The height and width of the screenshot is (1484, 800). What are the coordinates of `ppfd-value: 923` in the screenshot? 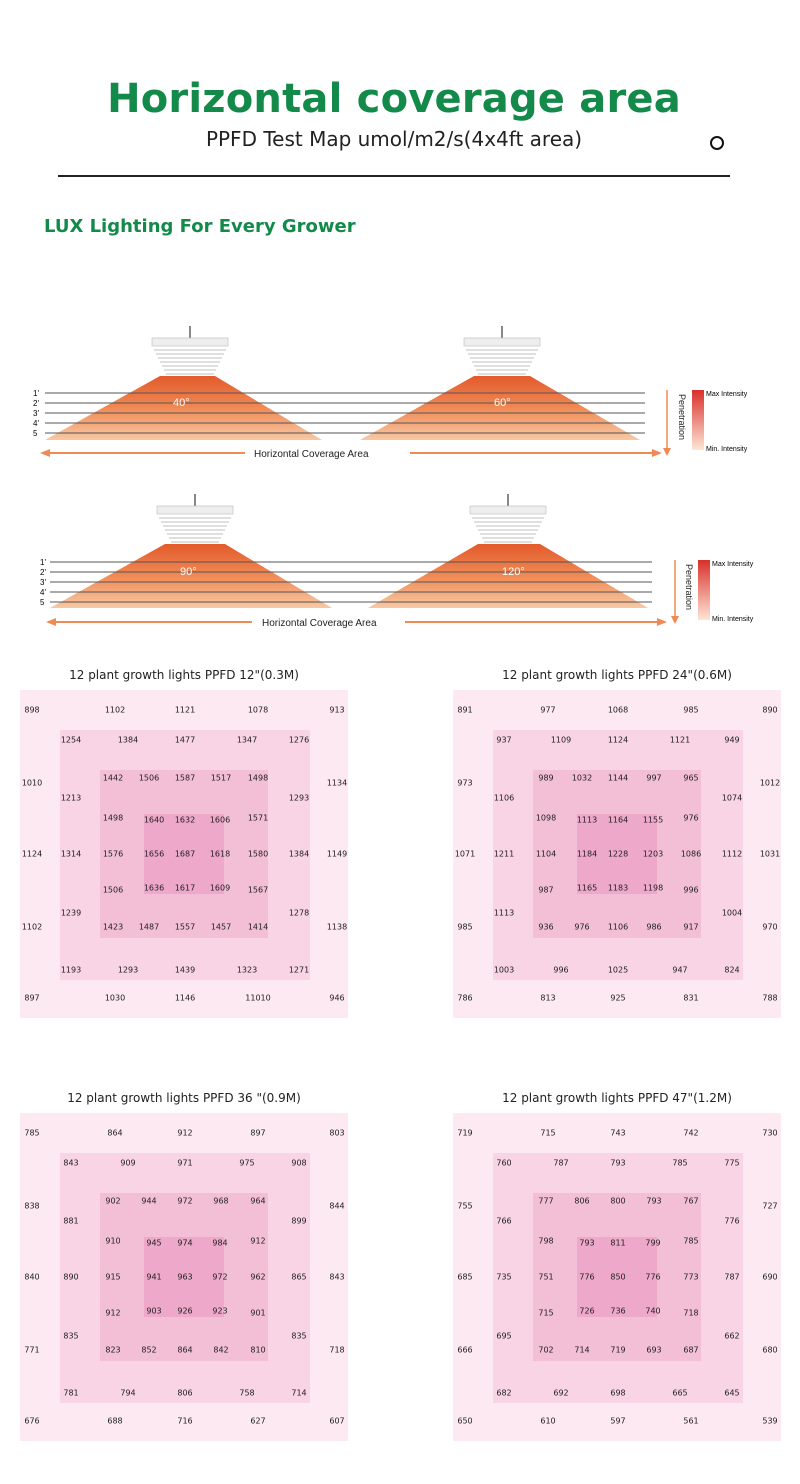 It's located at (220, 1311).